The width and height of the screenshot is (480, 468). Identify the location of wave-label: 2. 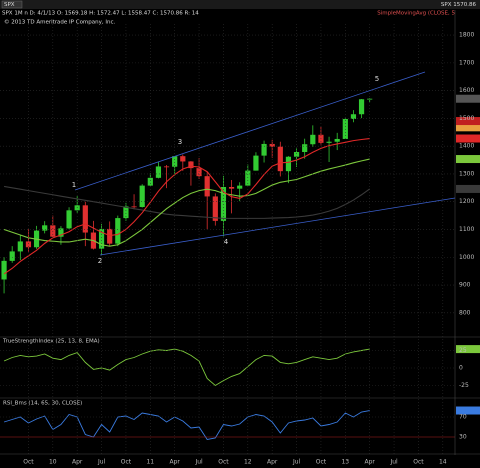
(100, 261).